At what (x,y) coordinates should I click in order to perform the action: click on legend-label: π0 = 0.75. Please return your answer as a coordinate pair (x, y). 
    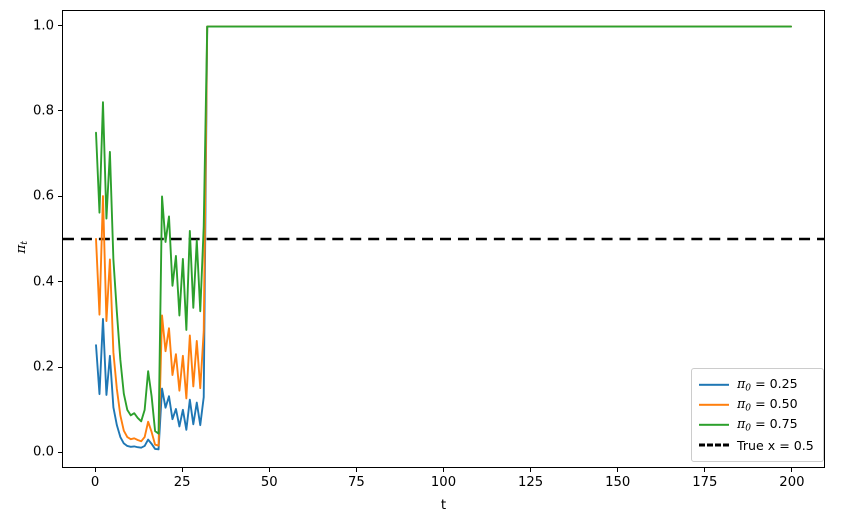
    Looking at the image, I should click on (767, 424).